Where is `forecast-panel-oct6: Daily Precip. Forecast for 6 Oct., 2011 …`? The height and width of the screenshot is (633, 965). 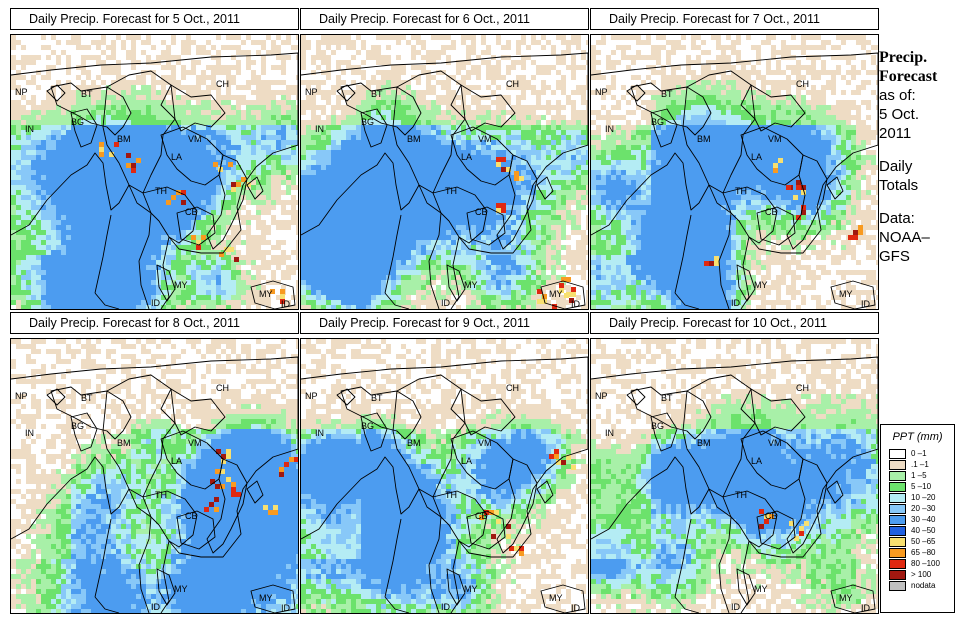
forecast-panel-oct6: Daily Precip. Forecast for 6 Oct., 2011 … is located at coordinates (444, 159).